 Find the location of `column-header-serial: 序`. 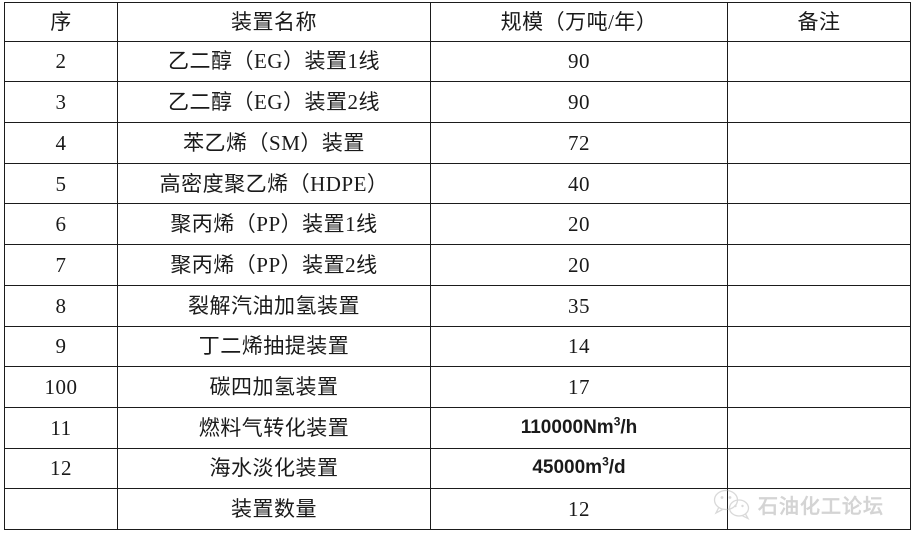

column-header-serial: 序 is located at coordinates (61, 22).